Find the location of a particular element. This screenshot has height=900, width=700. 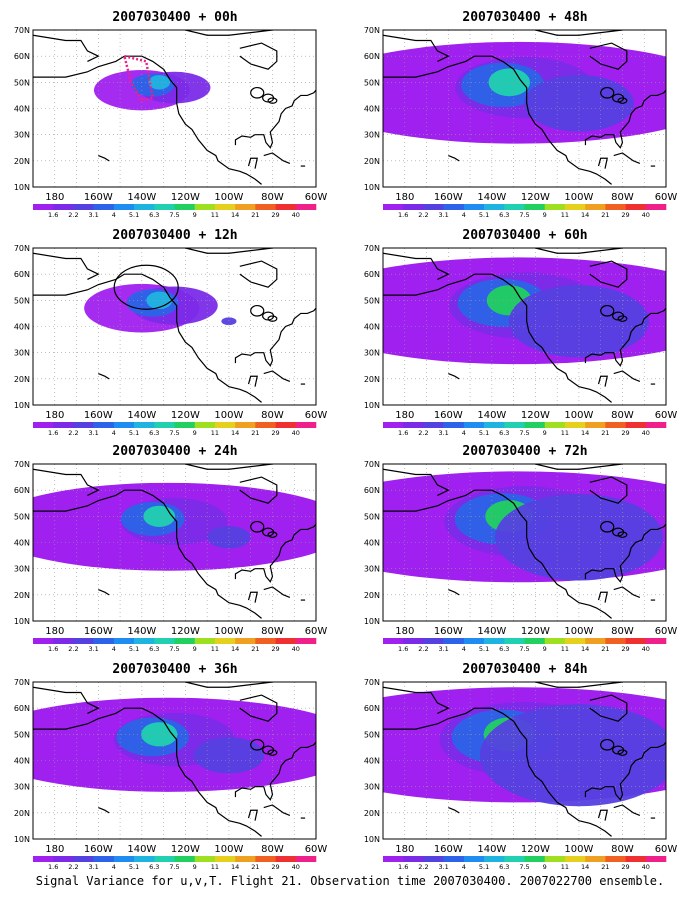

lon-label: 100W is located at coordinates (228, 415).